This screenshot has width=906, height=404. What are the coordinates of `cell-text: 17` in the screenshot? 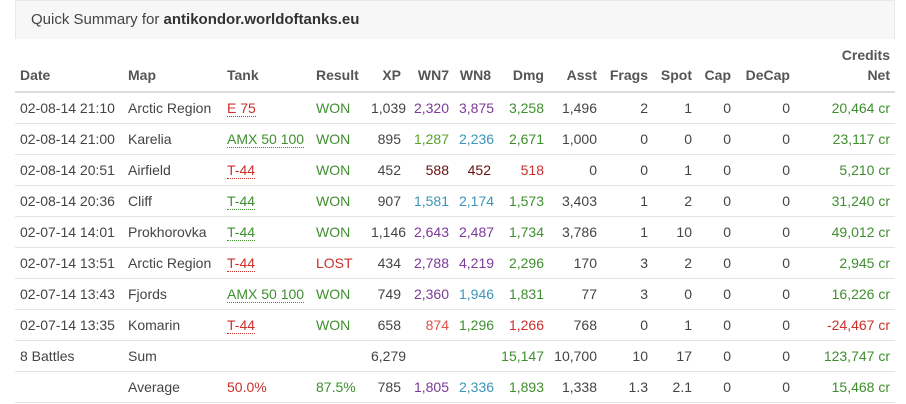 It's located at (684, 356).